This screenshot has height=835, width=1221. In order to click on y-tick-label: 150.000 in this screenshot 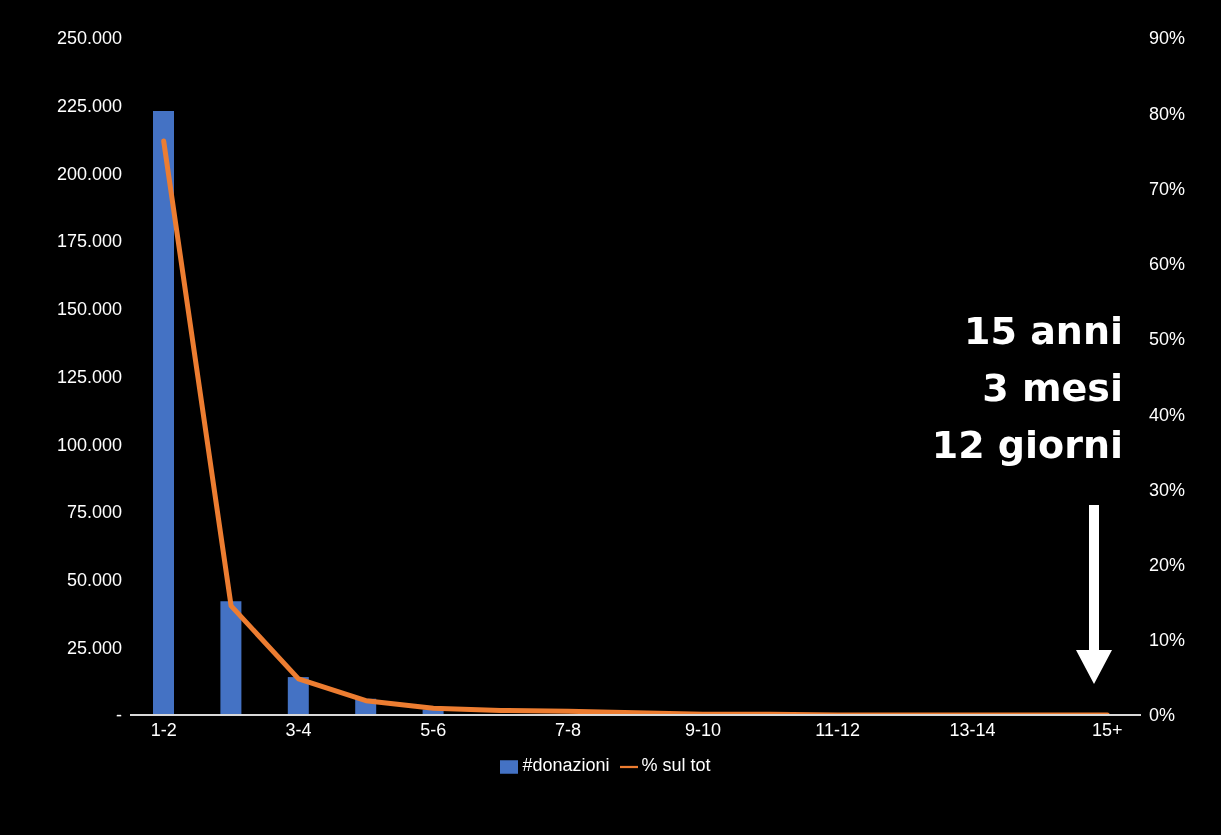, I will do `click(89, 309)`.